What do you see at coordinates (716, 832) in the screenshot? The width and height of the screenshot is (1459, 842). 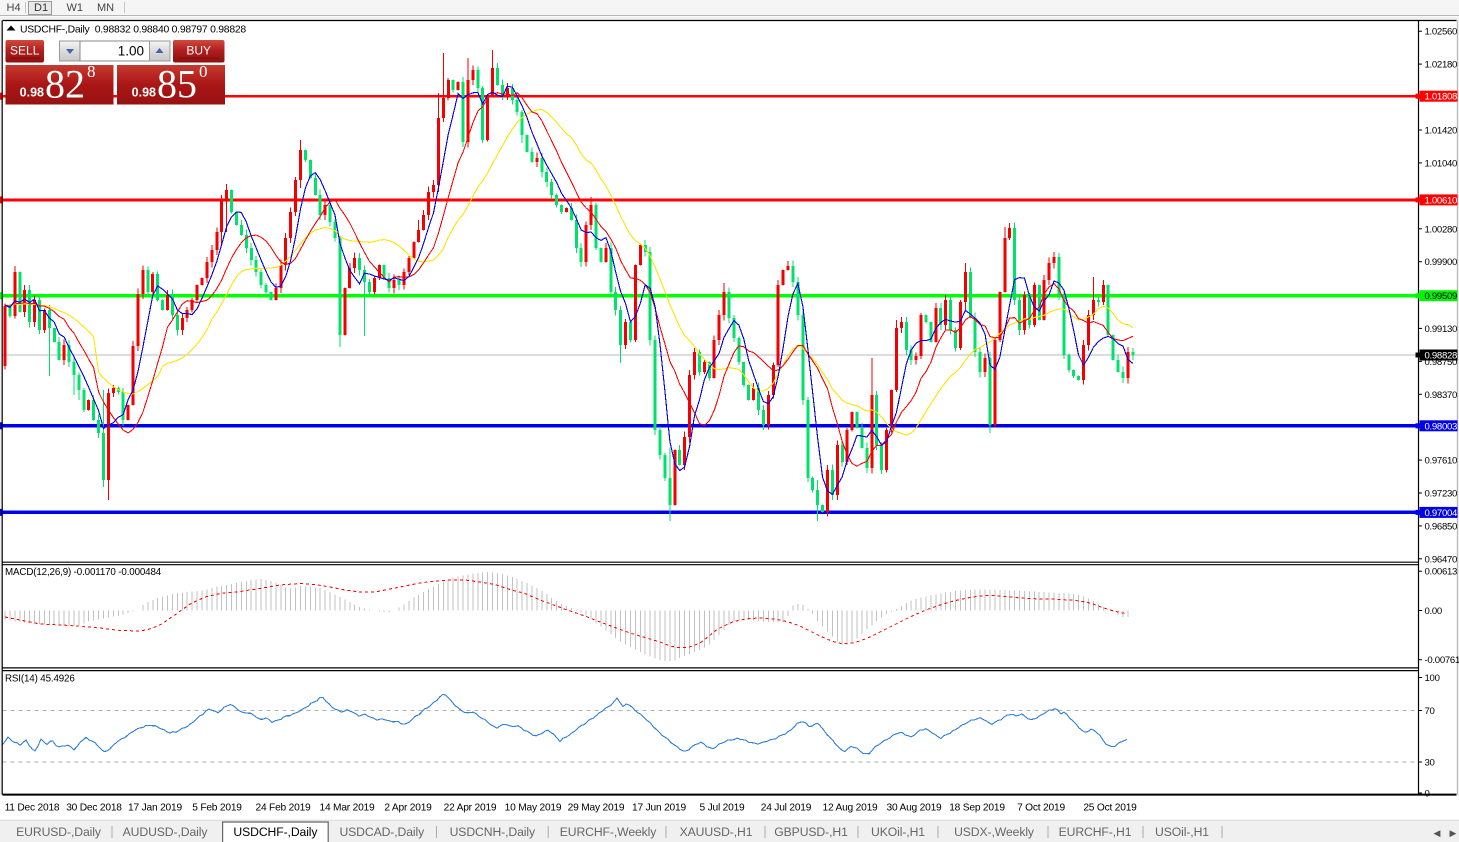 I see `svg-text: XAUUSD-,H1` at bounding box center [716, 832].